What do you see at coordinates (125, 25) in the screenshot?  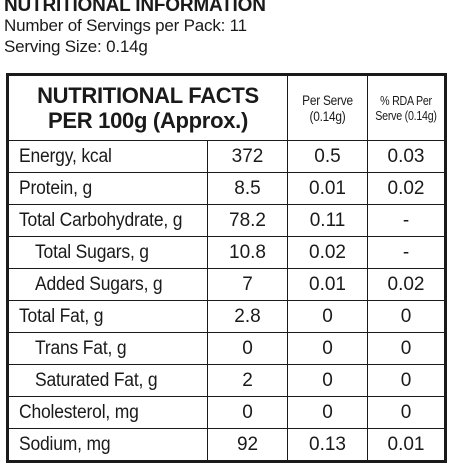 I see `servings-per-pack: Number of Servings per Pack: 11` at bounding box center [125, 25].